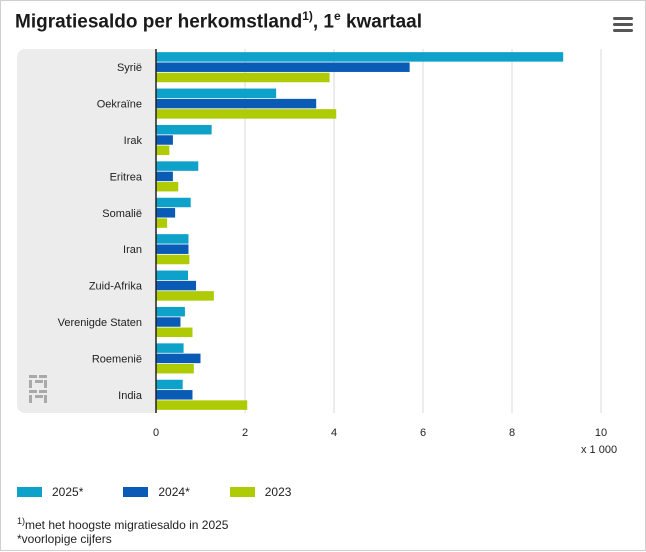  What do you see at coordinates (119, 105) in the screenshot?
I see `category-label: Oekraïne` at bounding box center [119, 105].